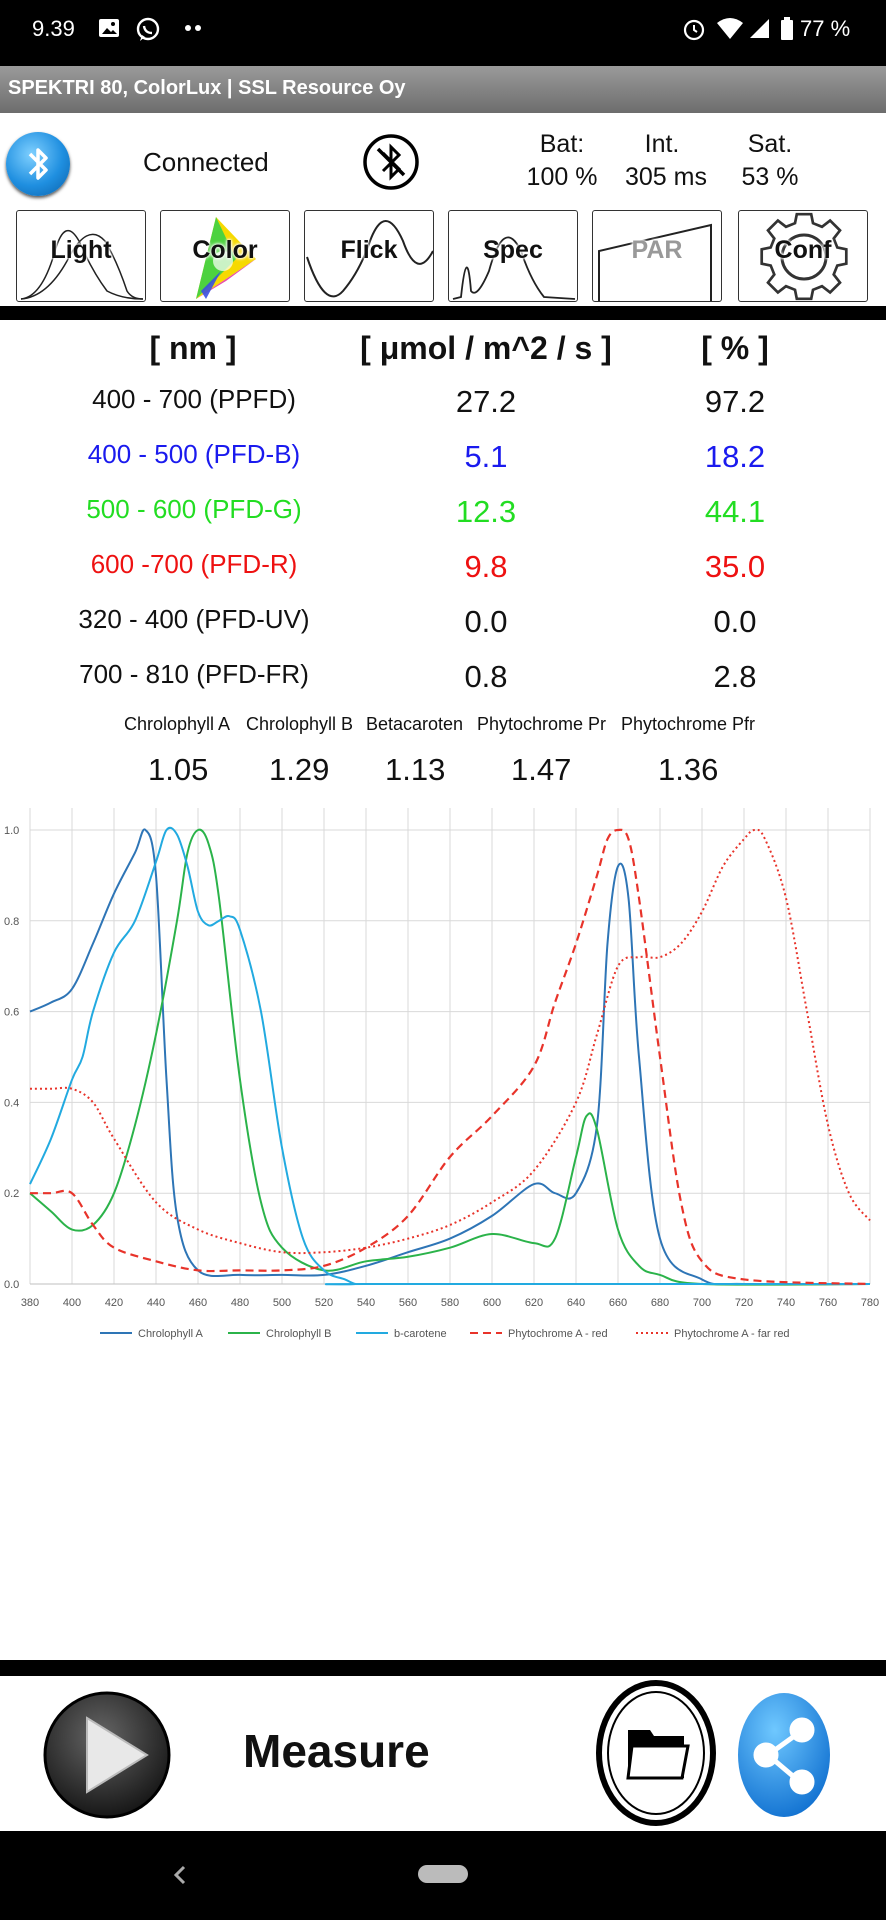 This screenshot has height=1920, width=886. What do you see at coordinates (148, 29) in the screenshot?
I see `whatsapp-icon` at bounding box center [148, 29].